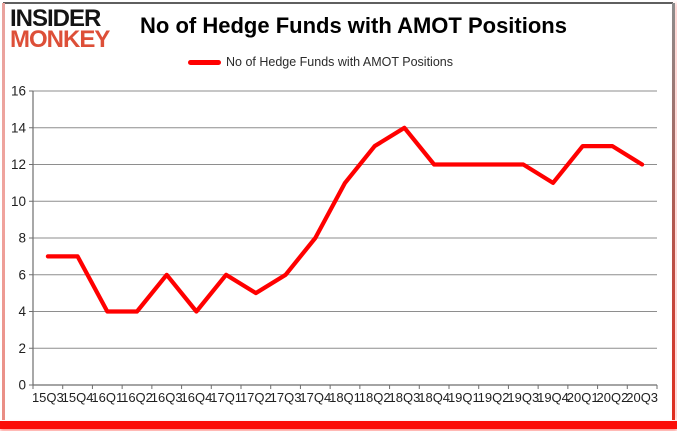 Image resolution: width=677 pixels, height=431 pixels. What do you see at coordinates (583, 397) in the screenshot?
I see `x-tick-label: 20Q1` at bounding box center [583, 397].